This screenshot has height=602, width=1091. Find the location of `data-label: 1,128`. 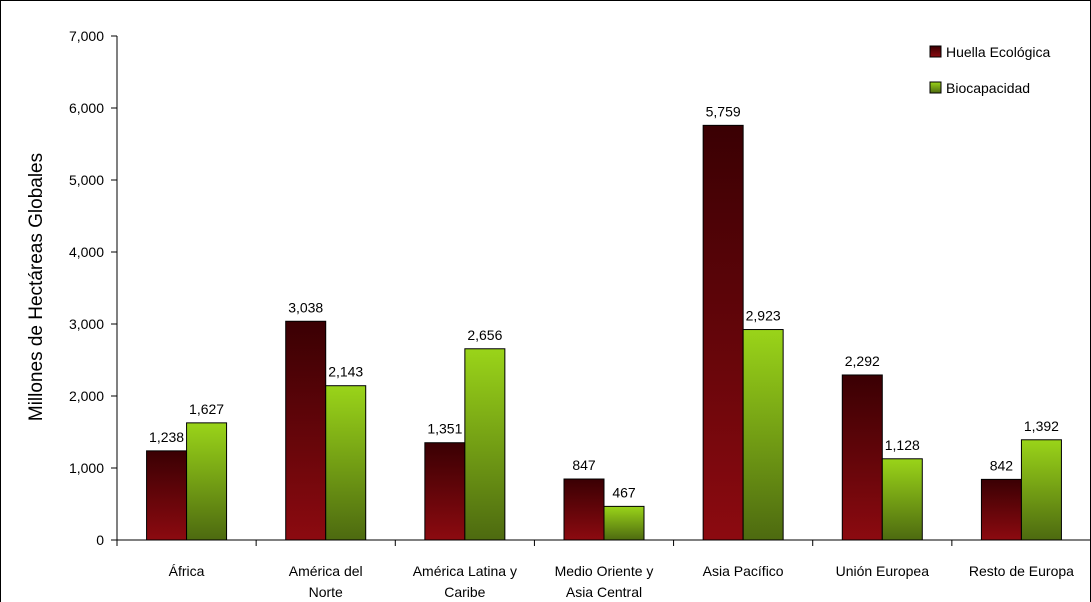

data-label: 1,128 is located at coordinates (902, 445).